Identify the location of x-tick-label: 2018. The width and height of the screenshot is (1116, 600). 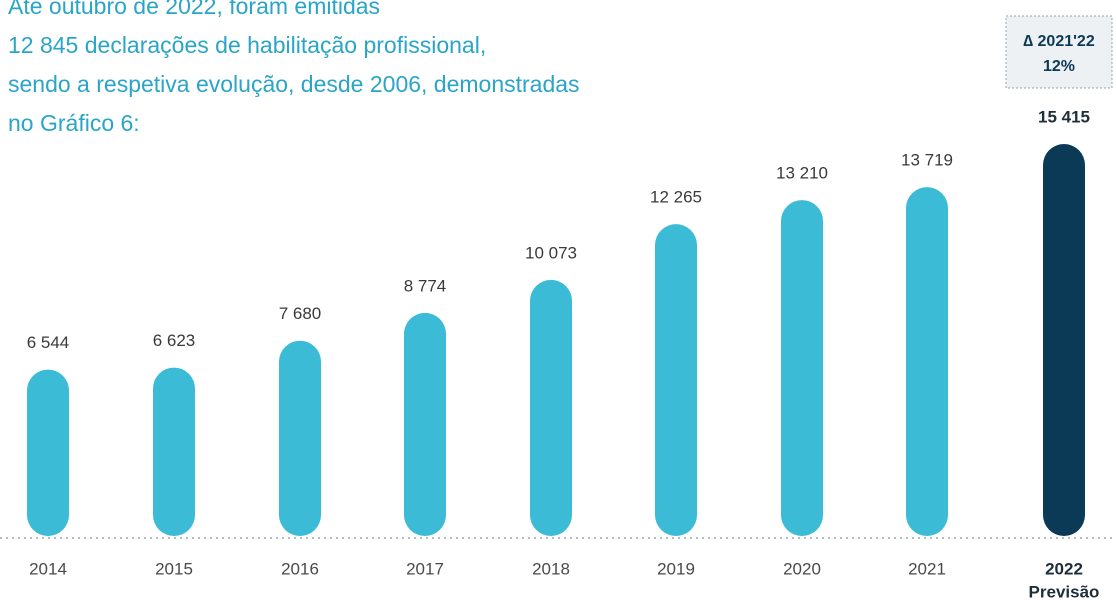
(551, 568).